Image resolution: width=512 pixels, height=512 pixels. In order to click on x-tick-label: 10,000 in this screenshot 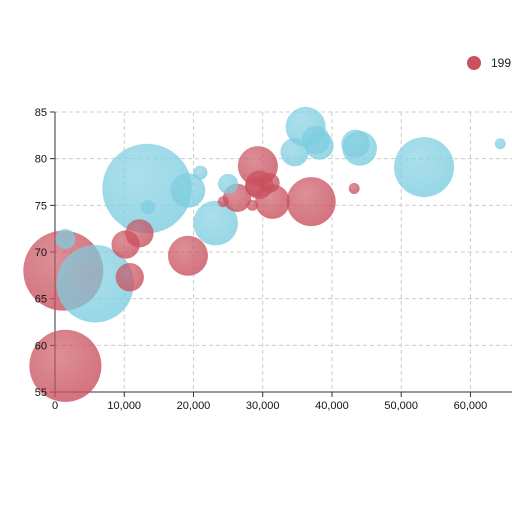, I will do `click(124, 406)`.